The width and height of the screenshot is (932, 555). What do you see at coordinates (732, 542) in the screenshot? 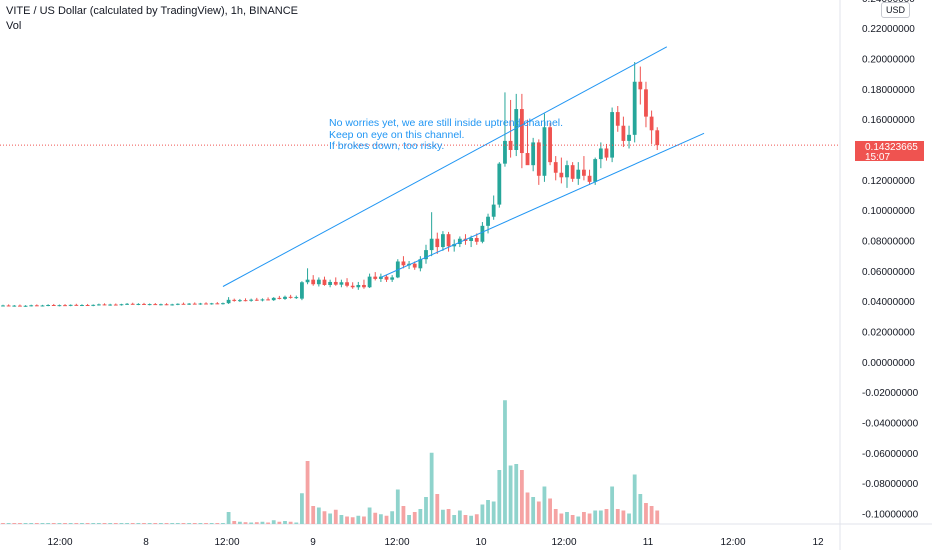
I see `x-tick-label: 12:00` at bounding box center [732, 542].